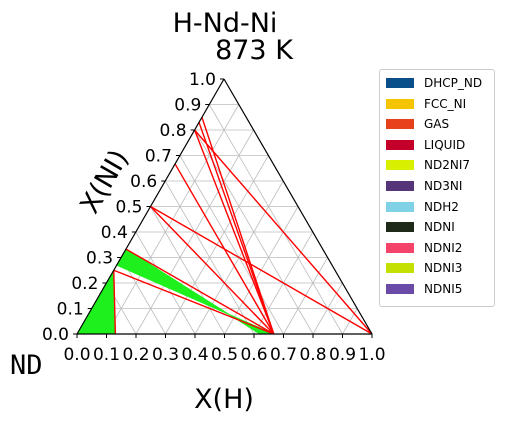 The width and height of the screenshot is (506, 423). I want to click on x-tick-label: 0.1, so click(106, 355).